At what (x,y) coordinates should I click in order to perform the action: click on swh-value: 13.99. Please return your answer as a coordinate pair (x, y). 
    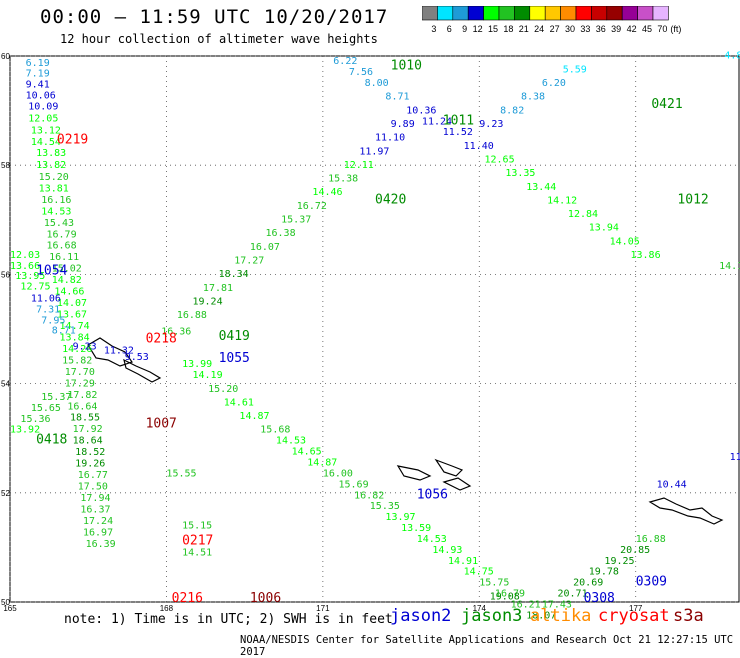
    Looking at the image, I should click on (197, 364).